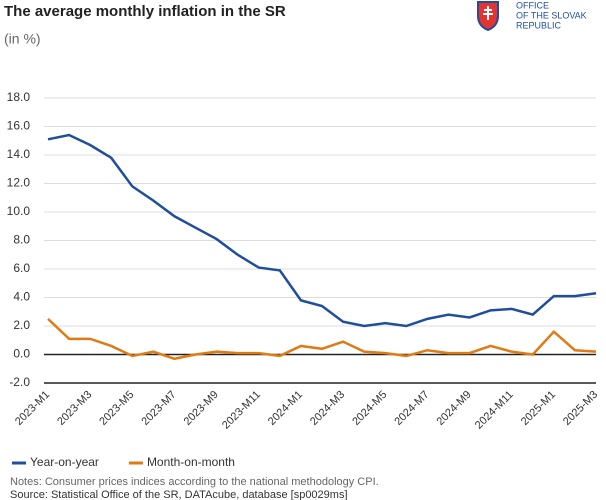 The width and height of the screenshot is (606, 500). Describe the element at coordinates (21, 297) in the screenshot. I see `y-tick-label: 4.0` at that location.